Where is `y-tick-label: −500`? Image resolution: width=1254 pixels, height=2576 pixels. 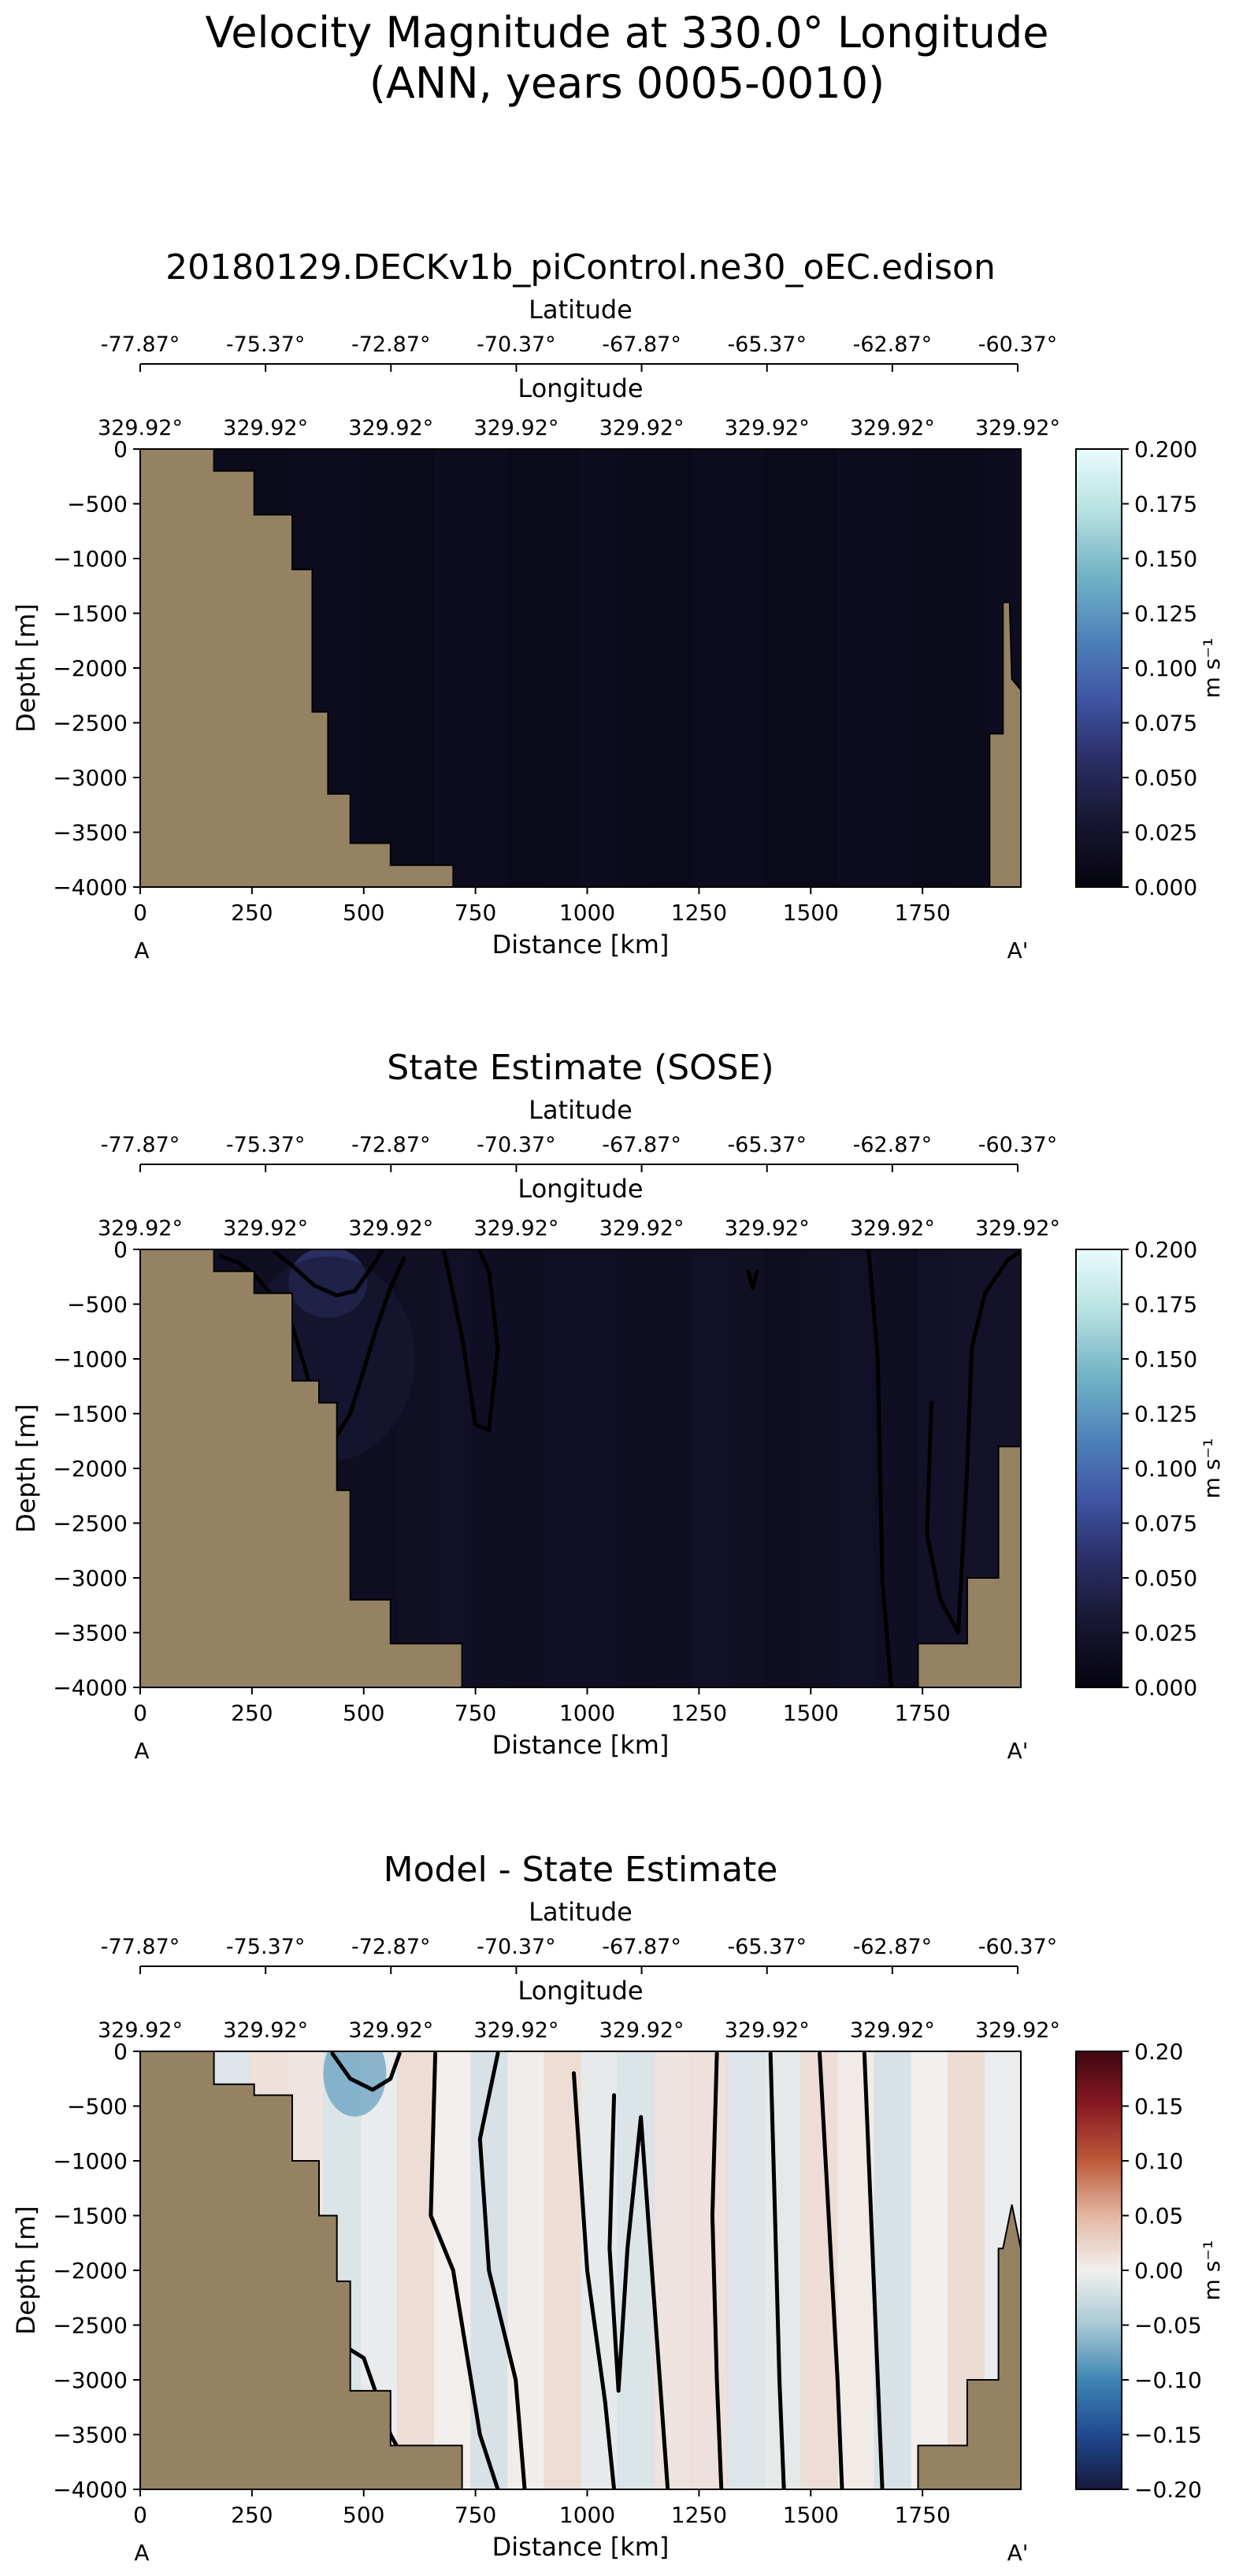 y-tick-label: −500 is located at coordinates (97, 1305).